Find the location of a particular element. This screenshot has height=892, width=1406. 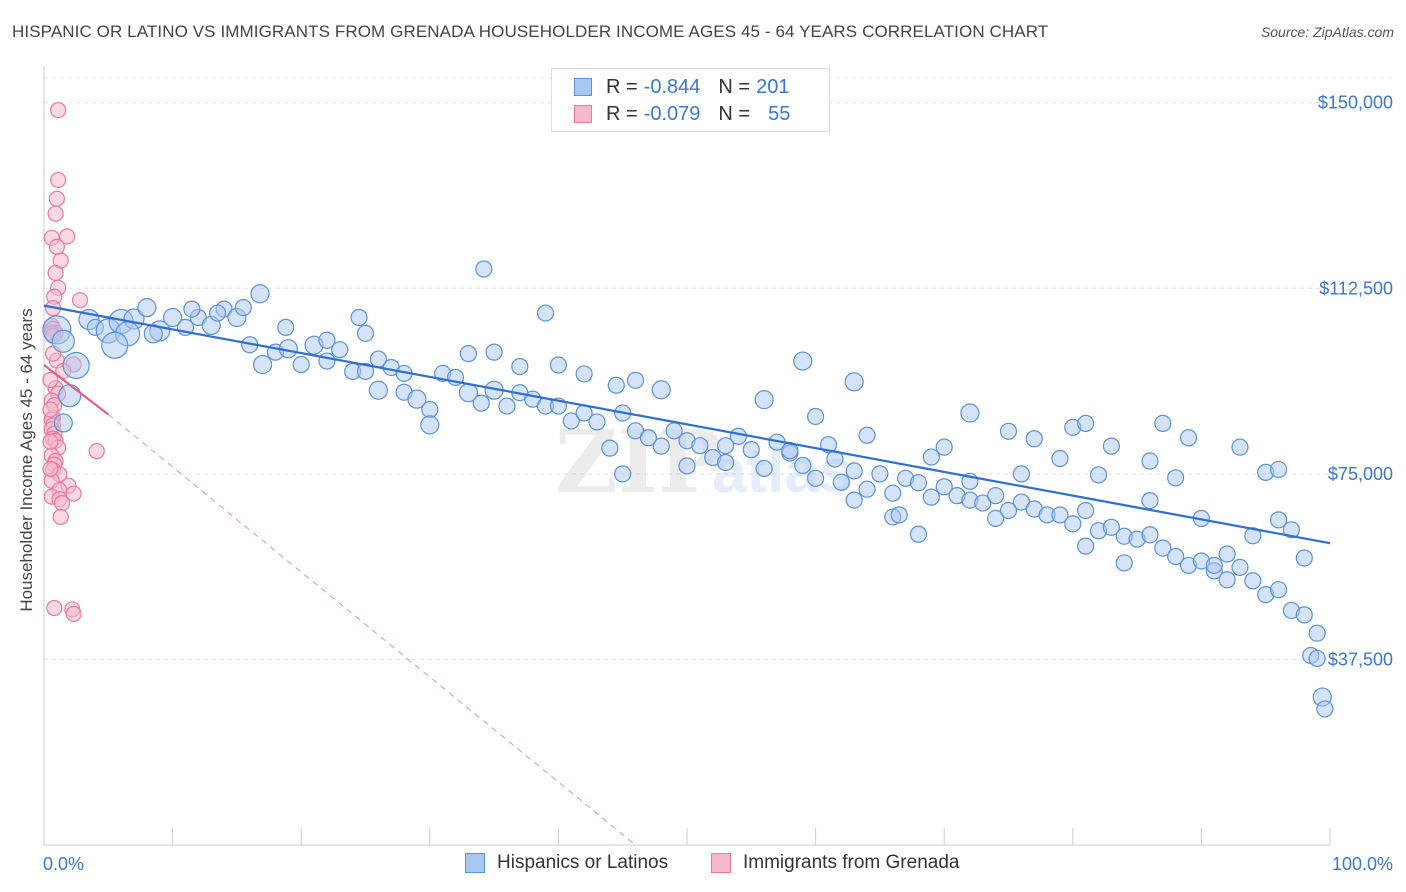

source-label: Source: ZipAtlas.com is located at coordinates (1327, 32).